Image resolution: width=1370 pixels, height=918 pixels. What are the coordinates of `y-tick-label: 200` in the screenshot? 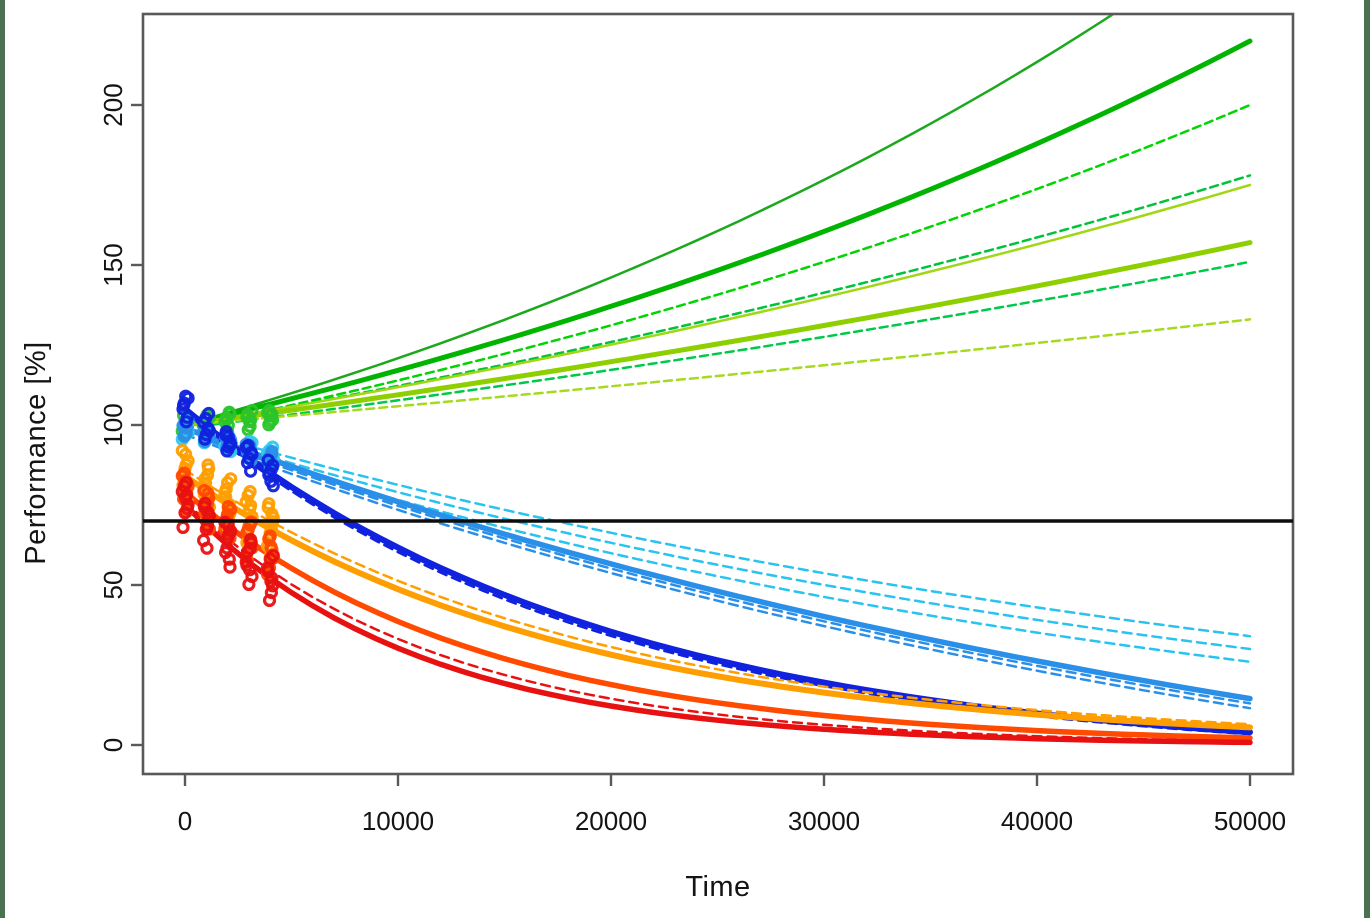 It's located at (113, 104).